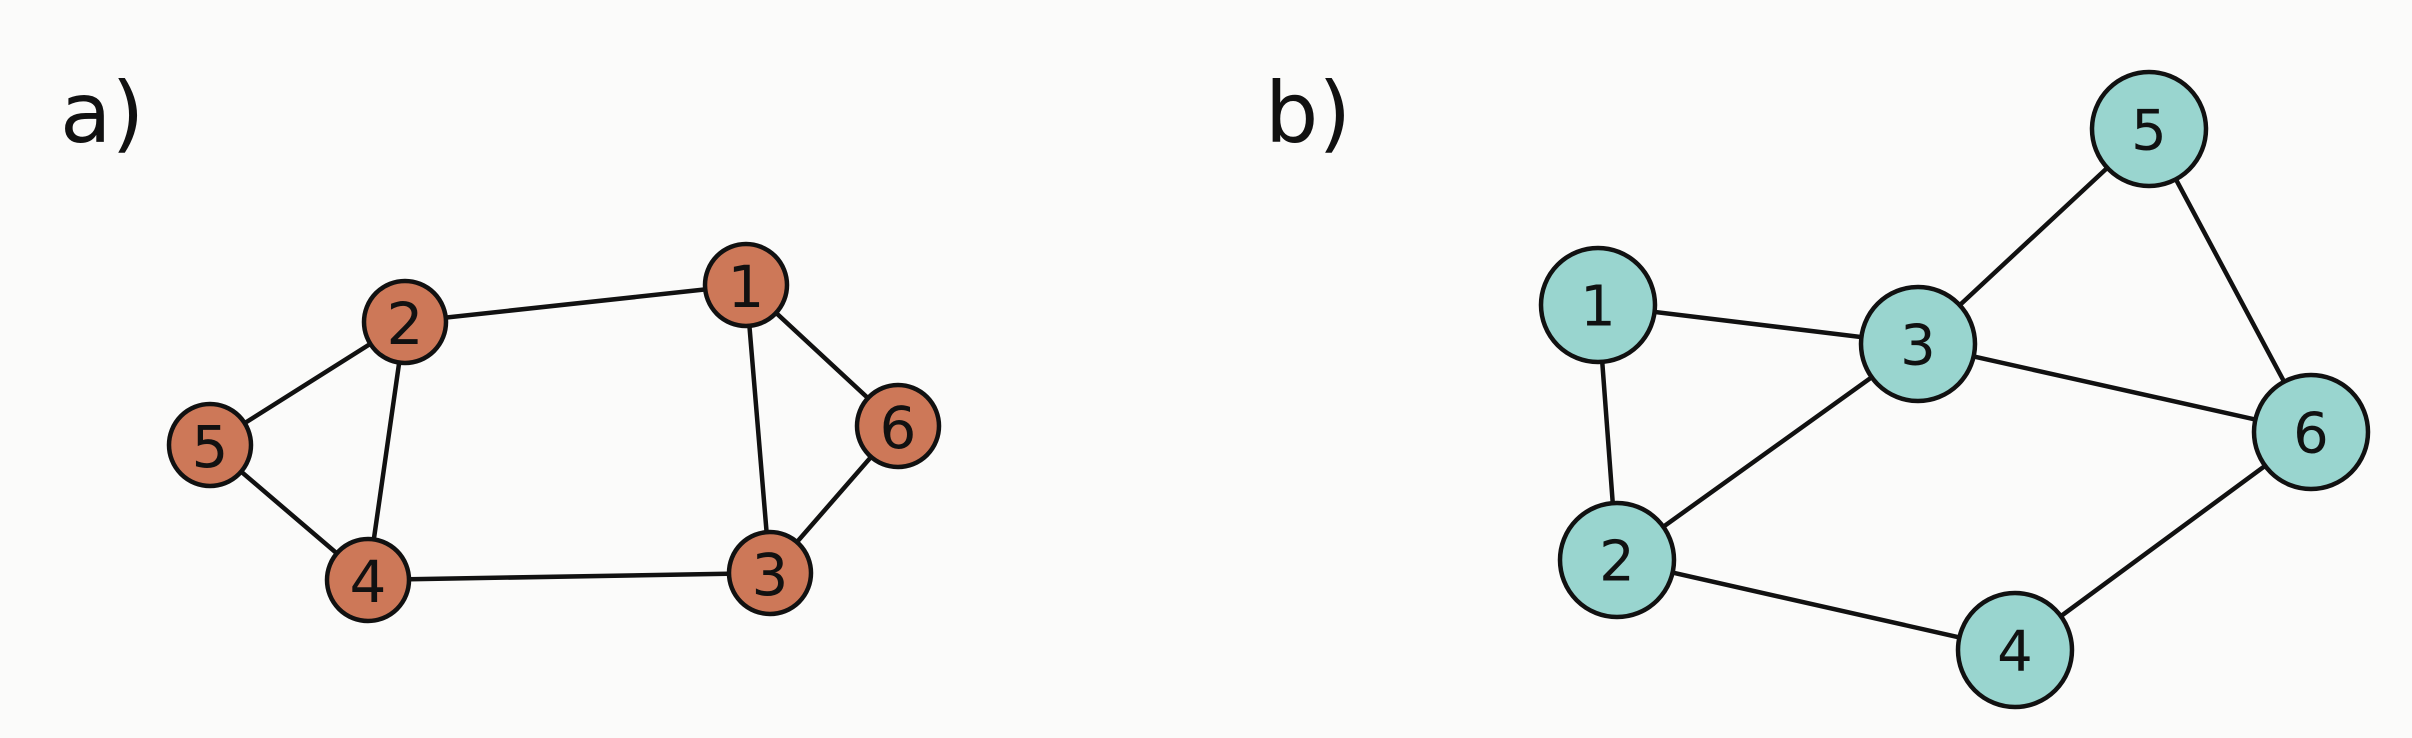 This screenshot has height=738, width=2412. What do you see at coordinates (102, 113) in the screenshot?
I see `panel-a-label: a)` at bounding box center [102, 113].